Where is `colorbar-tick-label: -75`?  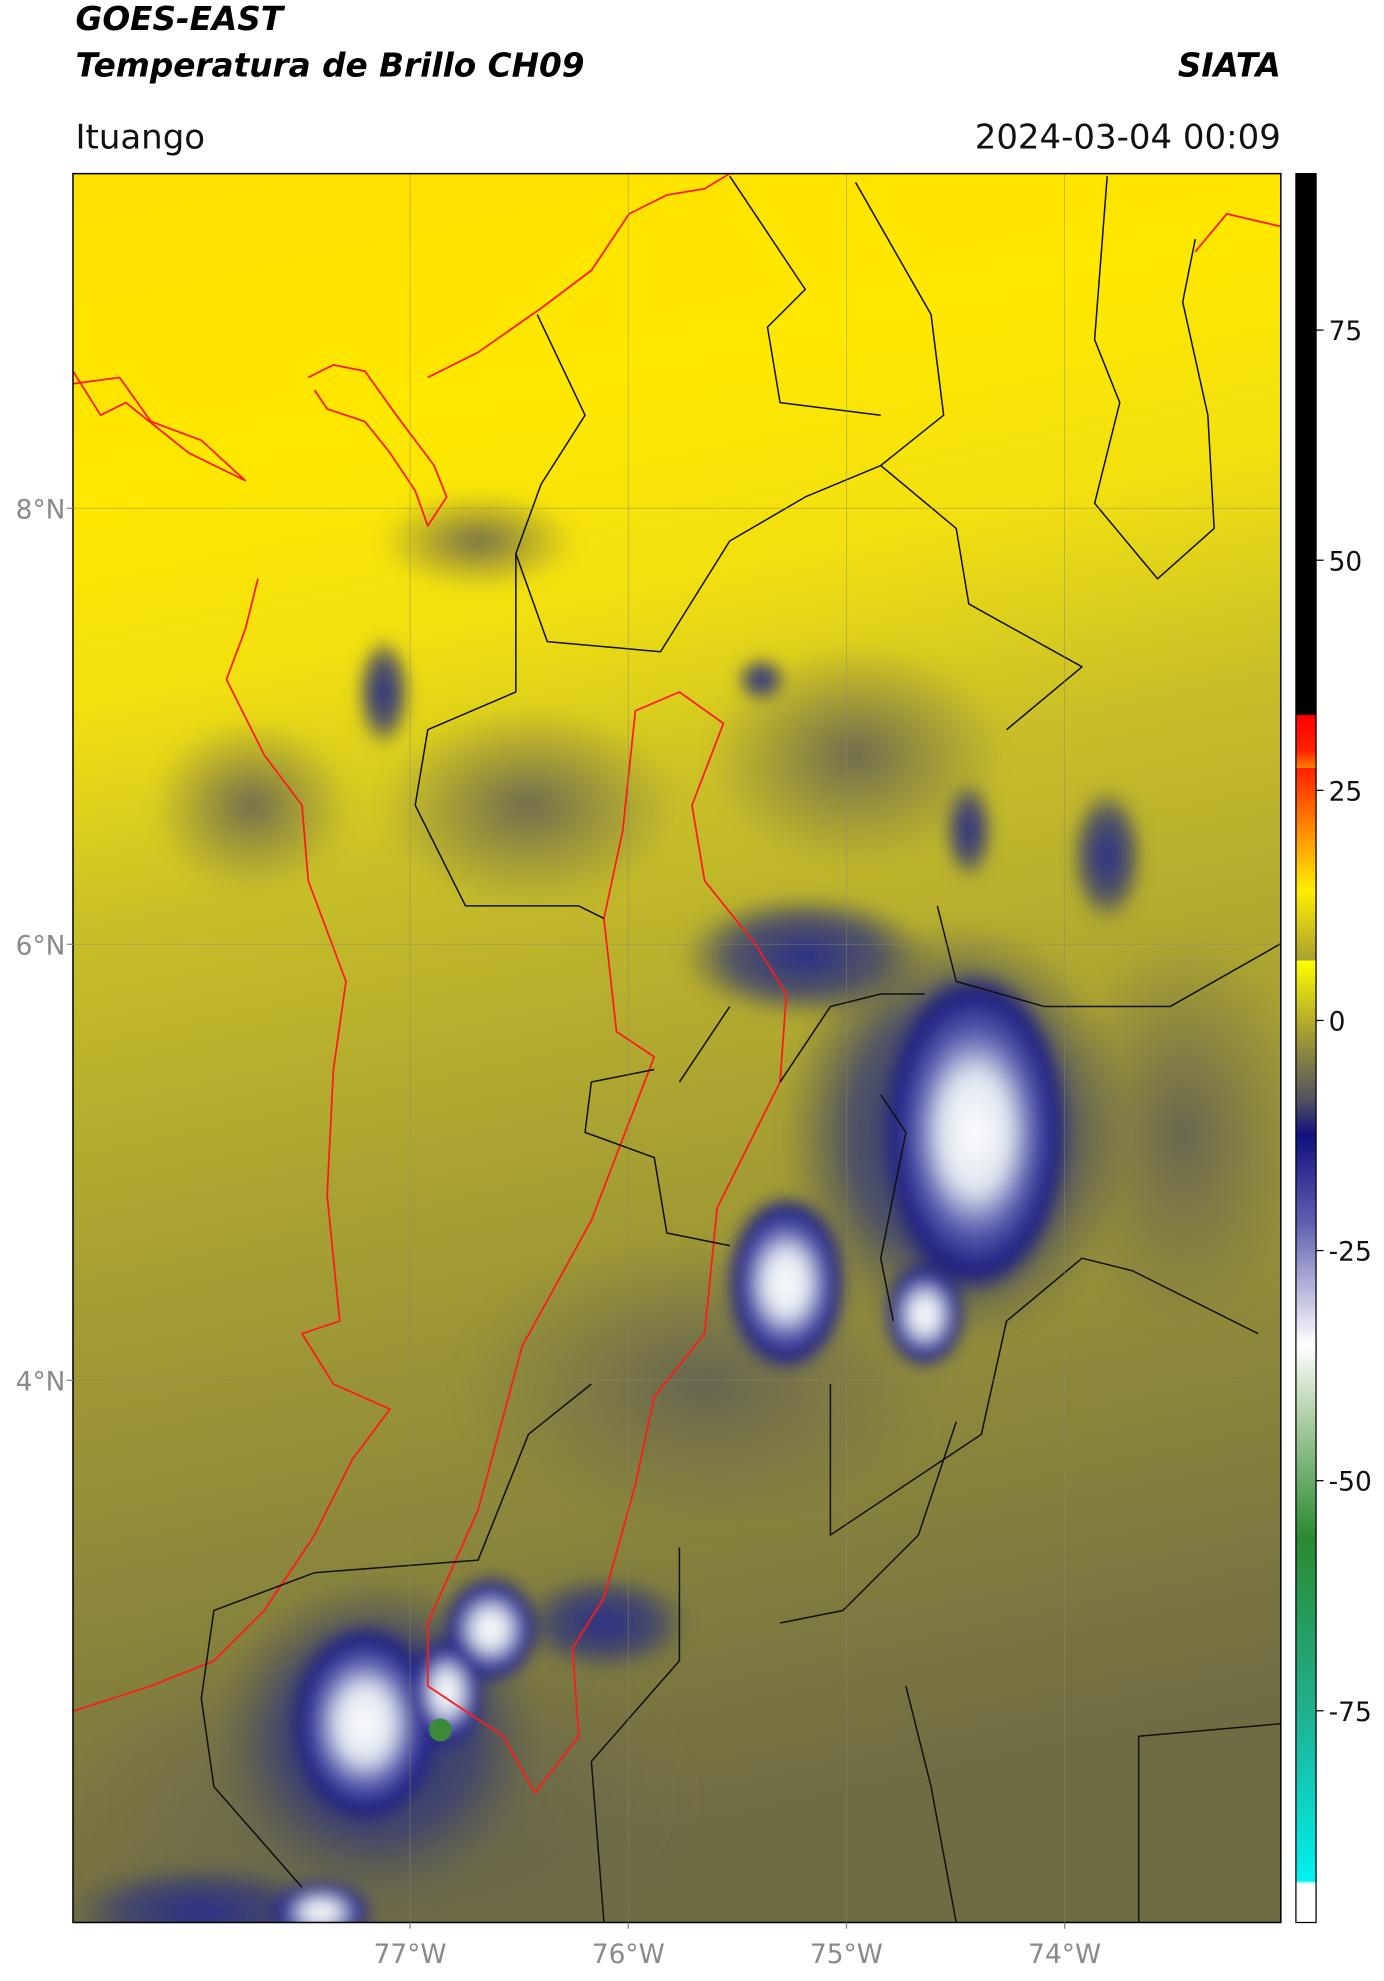
colorbar-tick-label: -75 is located at coordinates (1350, 1712).